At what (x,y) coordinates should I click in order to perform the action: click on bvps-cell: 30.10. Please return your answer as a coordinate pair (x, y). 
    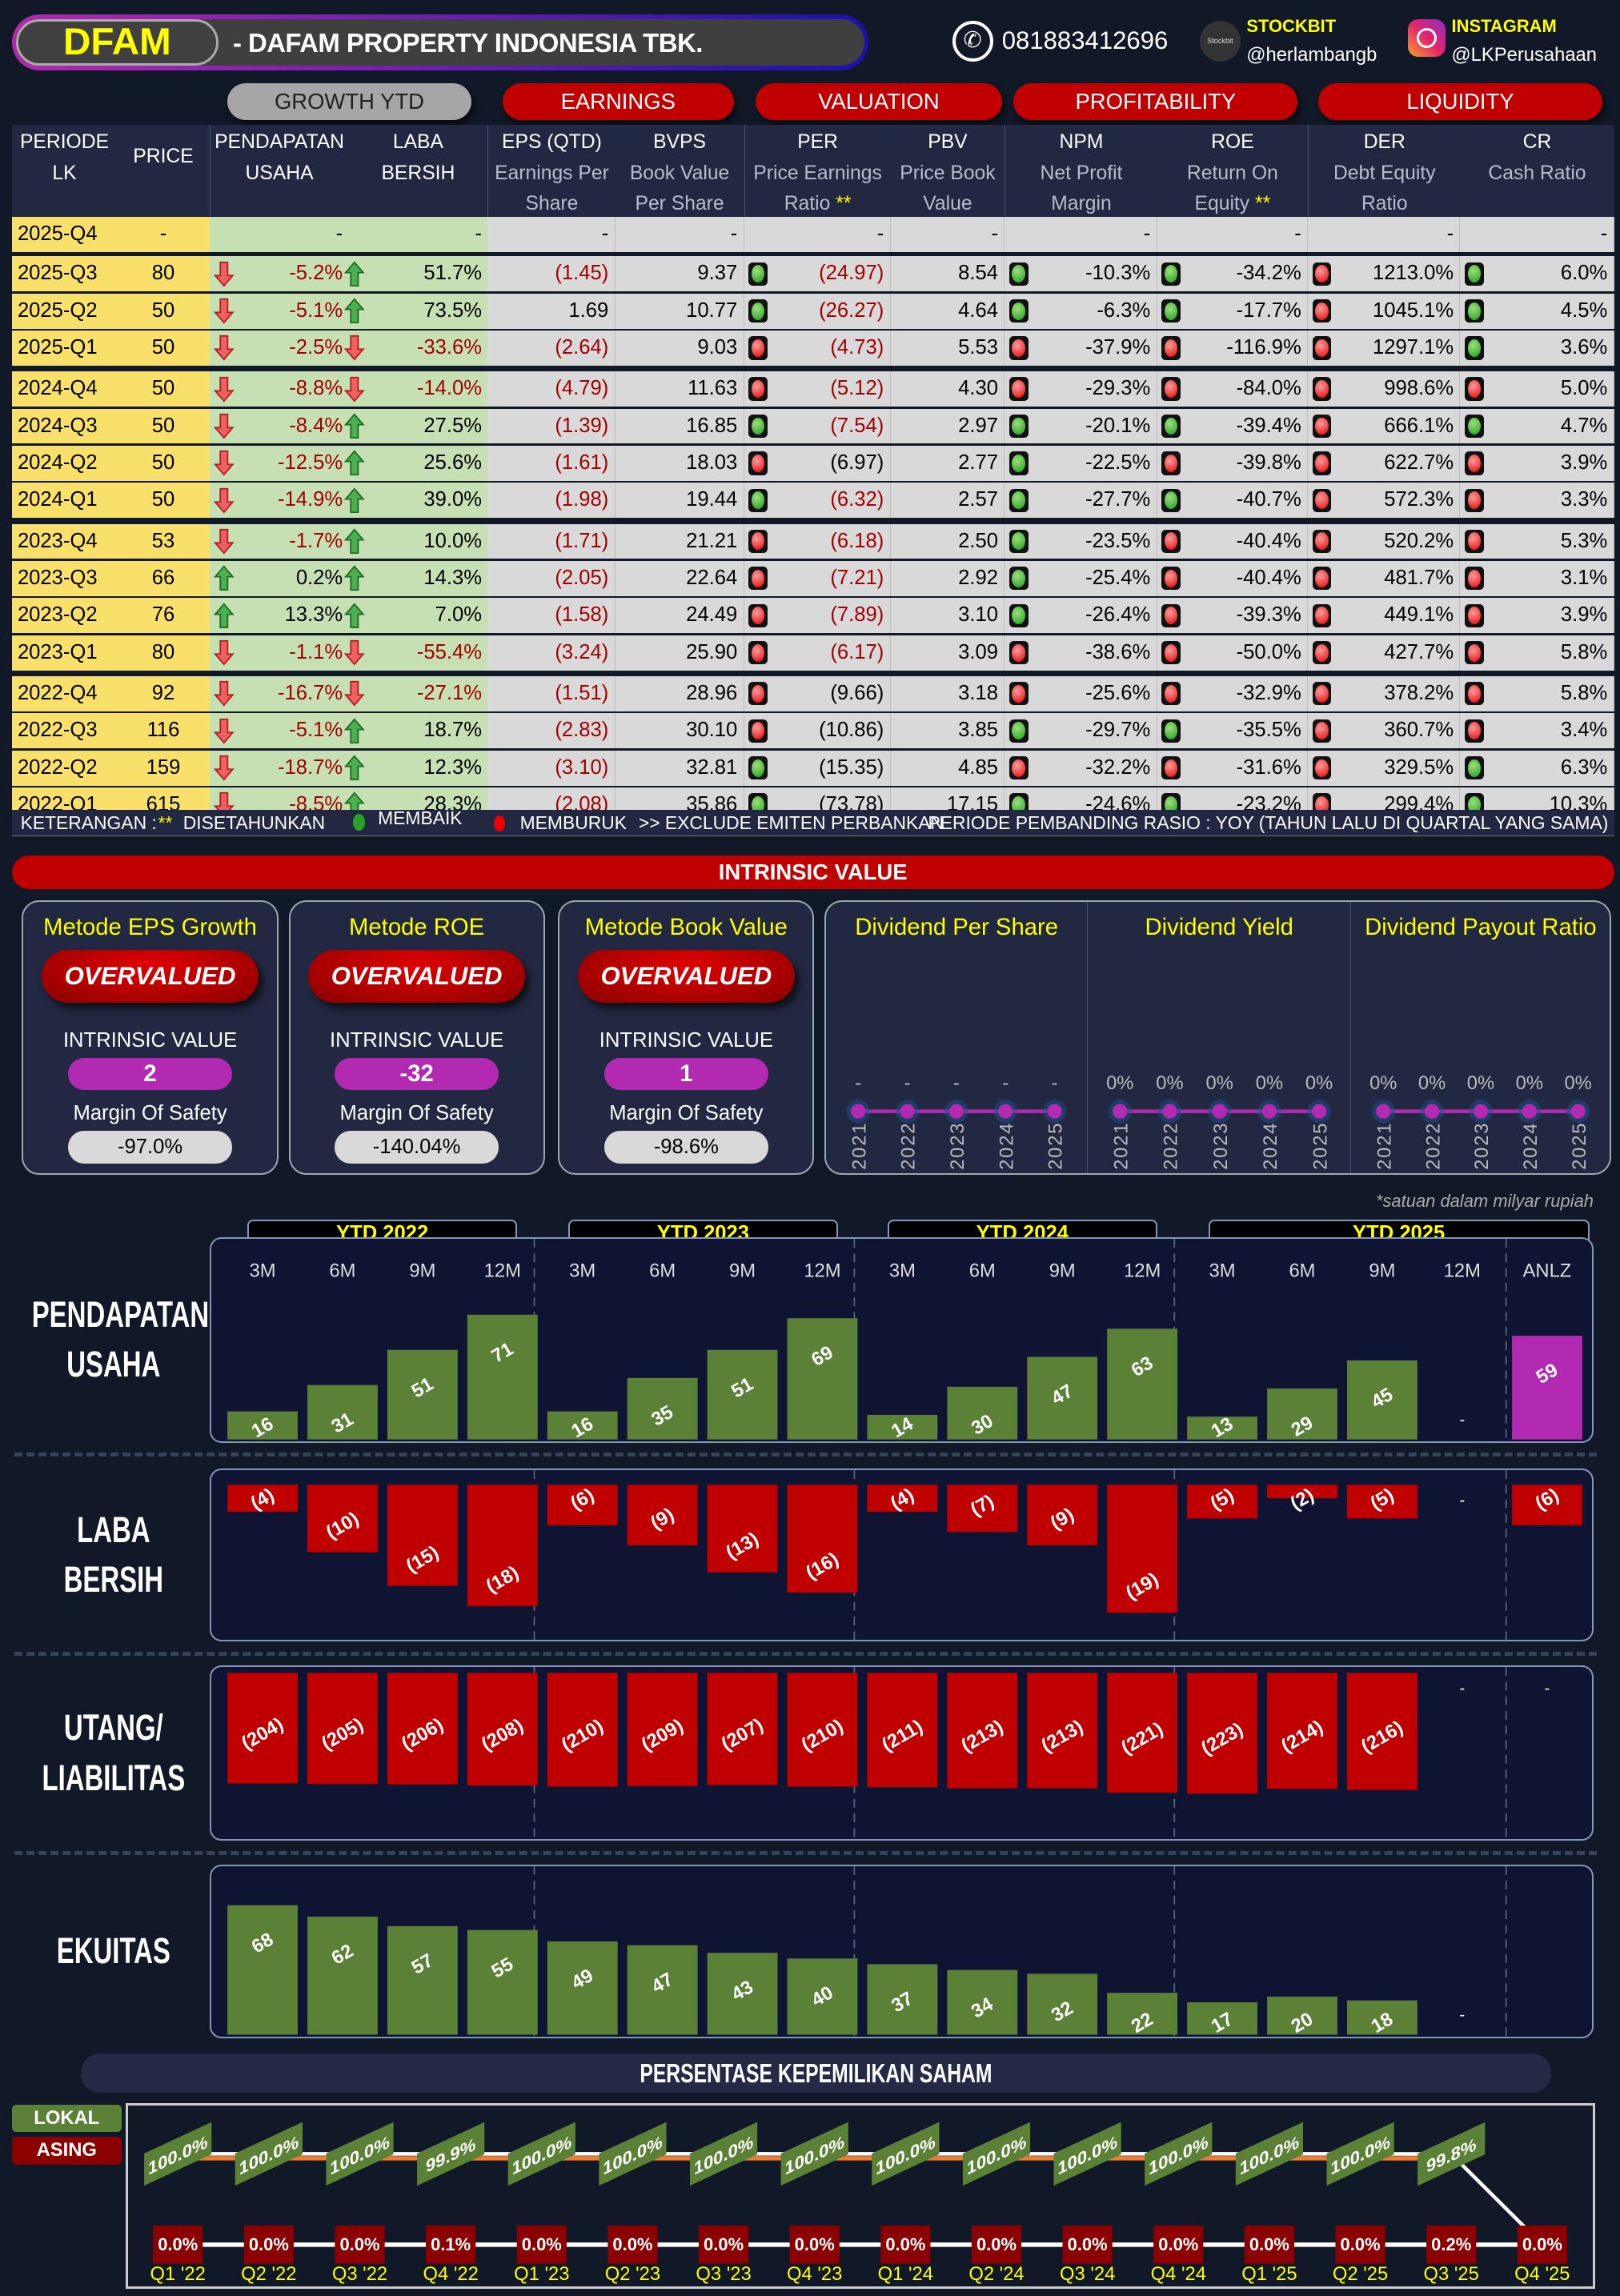
    Looking at the image, I should click on (679, 731).